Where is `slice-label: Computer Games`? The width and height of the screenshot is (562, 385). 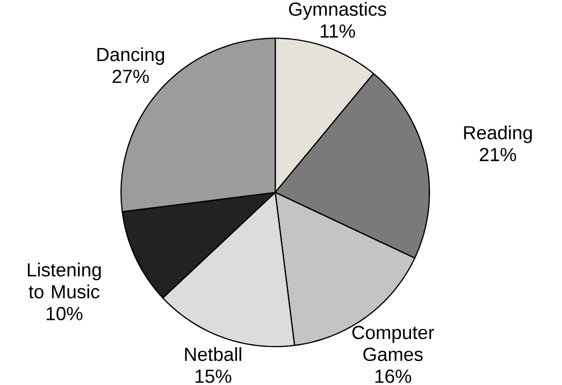 slice-label: Computer Games is located at coordinates (393, 344).